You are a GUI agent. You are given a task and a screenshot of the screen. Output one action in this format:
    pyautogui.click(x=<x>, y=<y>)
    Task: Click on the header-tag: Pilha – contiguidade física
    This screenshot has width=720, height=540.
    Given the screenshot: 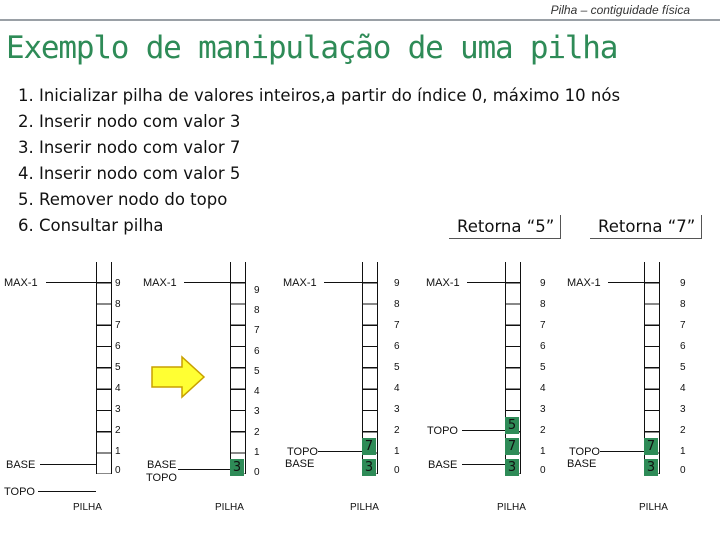 What is the action you would take?
    pyautogui.click(x=620, y=10)
    